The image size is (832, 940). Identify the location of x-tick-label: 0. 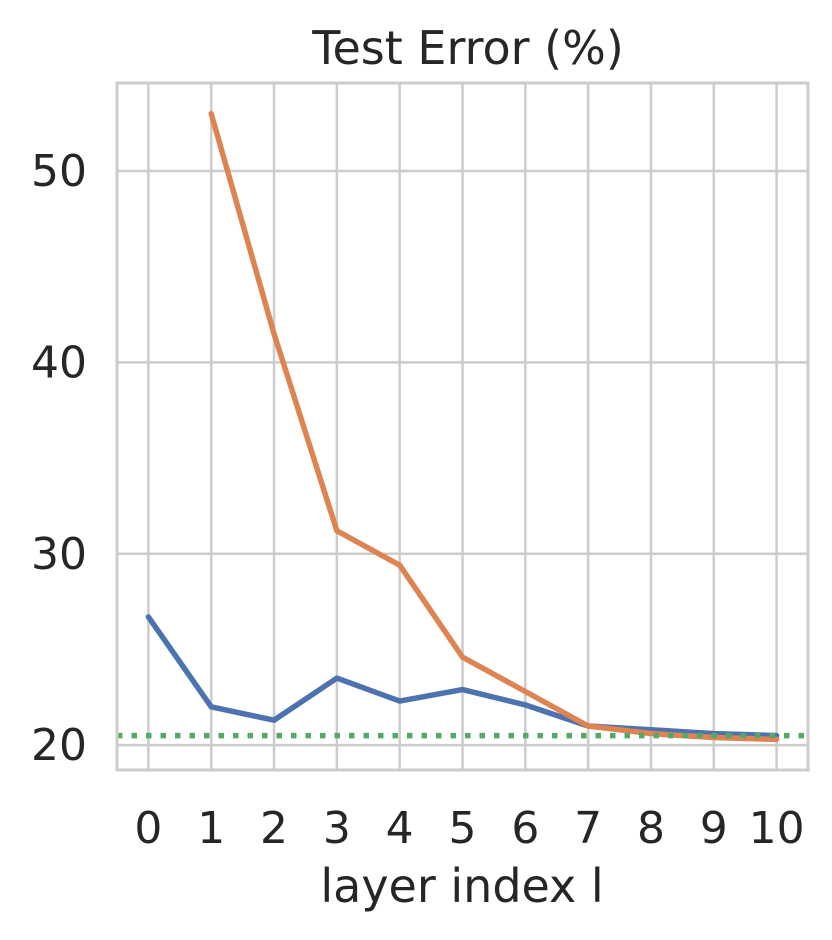
(148, 828).